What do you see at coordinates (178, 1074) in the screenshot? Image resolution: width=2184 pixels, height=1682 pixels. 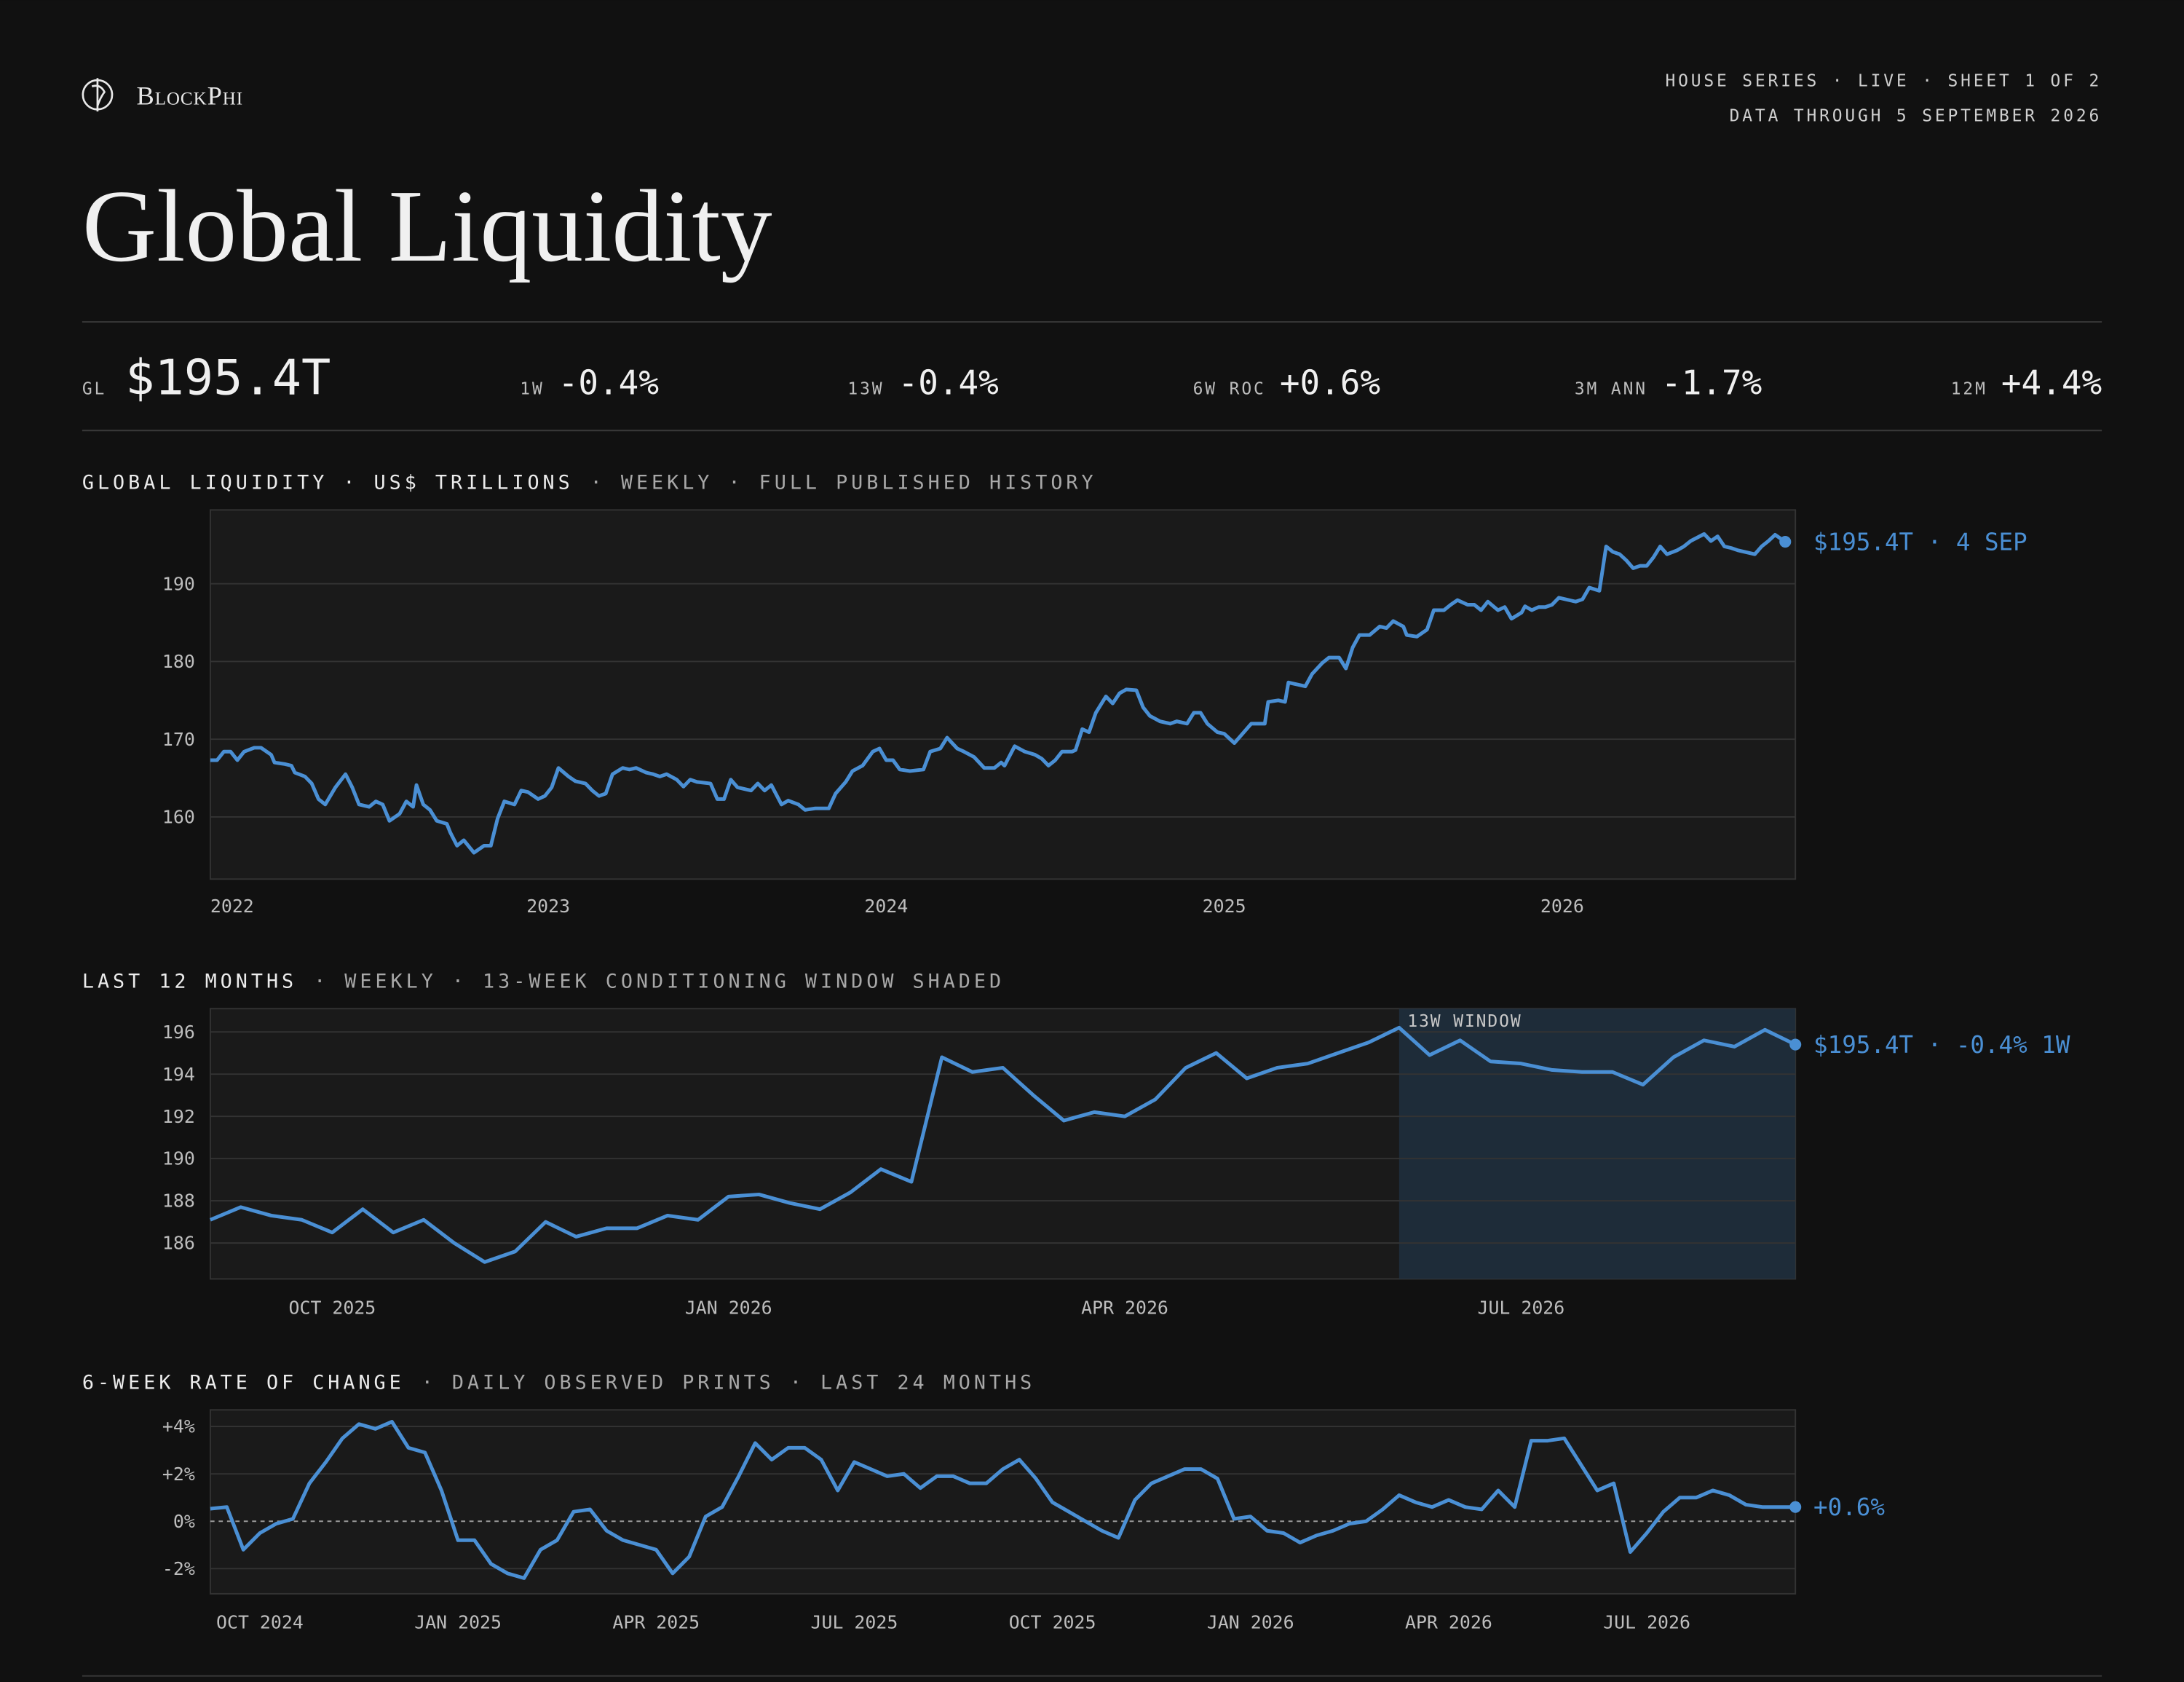 I see `y-tick-label: 194` at bounding box center [178, 1074].